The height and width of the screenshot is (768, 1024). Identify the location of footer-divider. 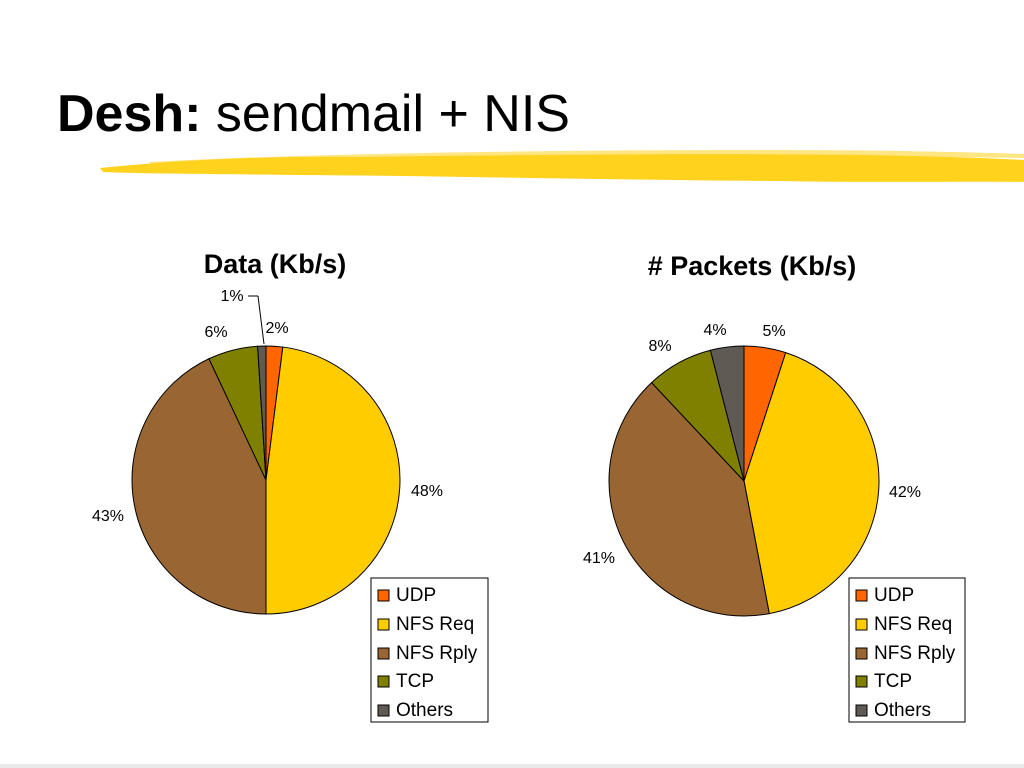
(512, 766).